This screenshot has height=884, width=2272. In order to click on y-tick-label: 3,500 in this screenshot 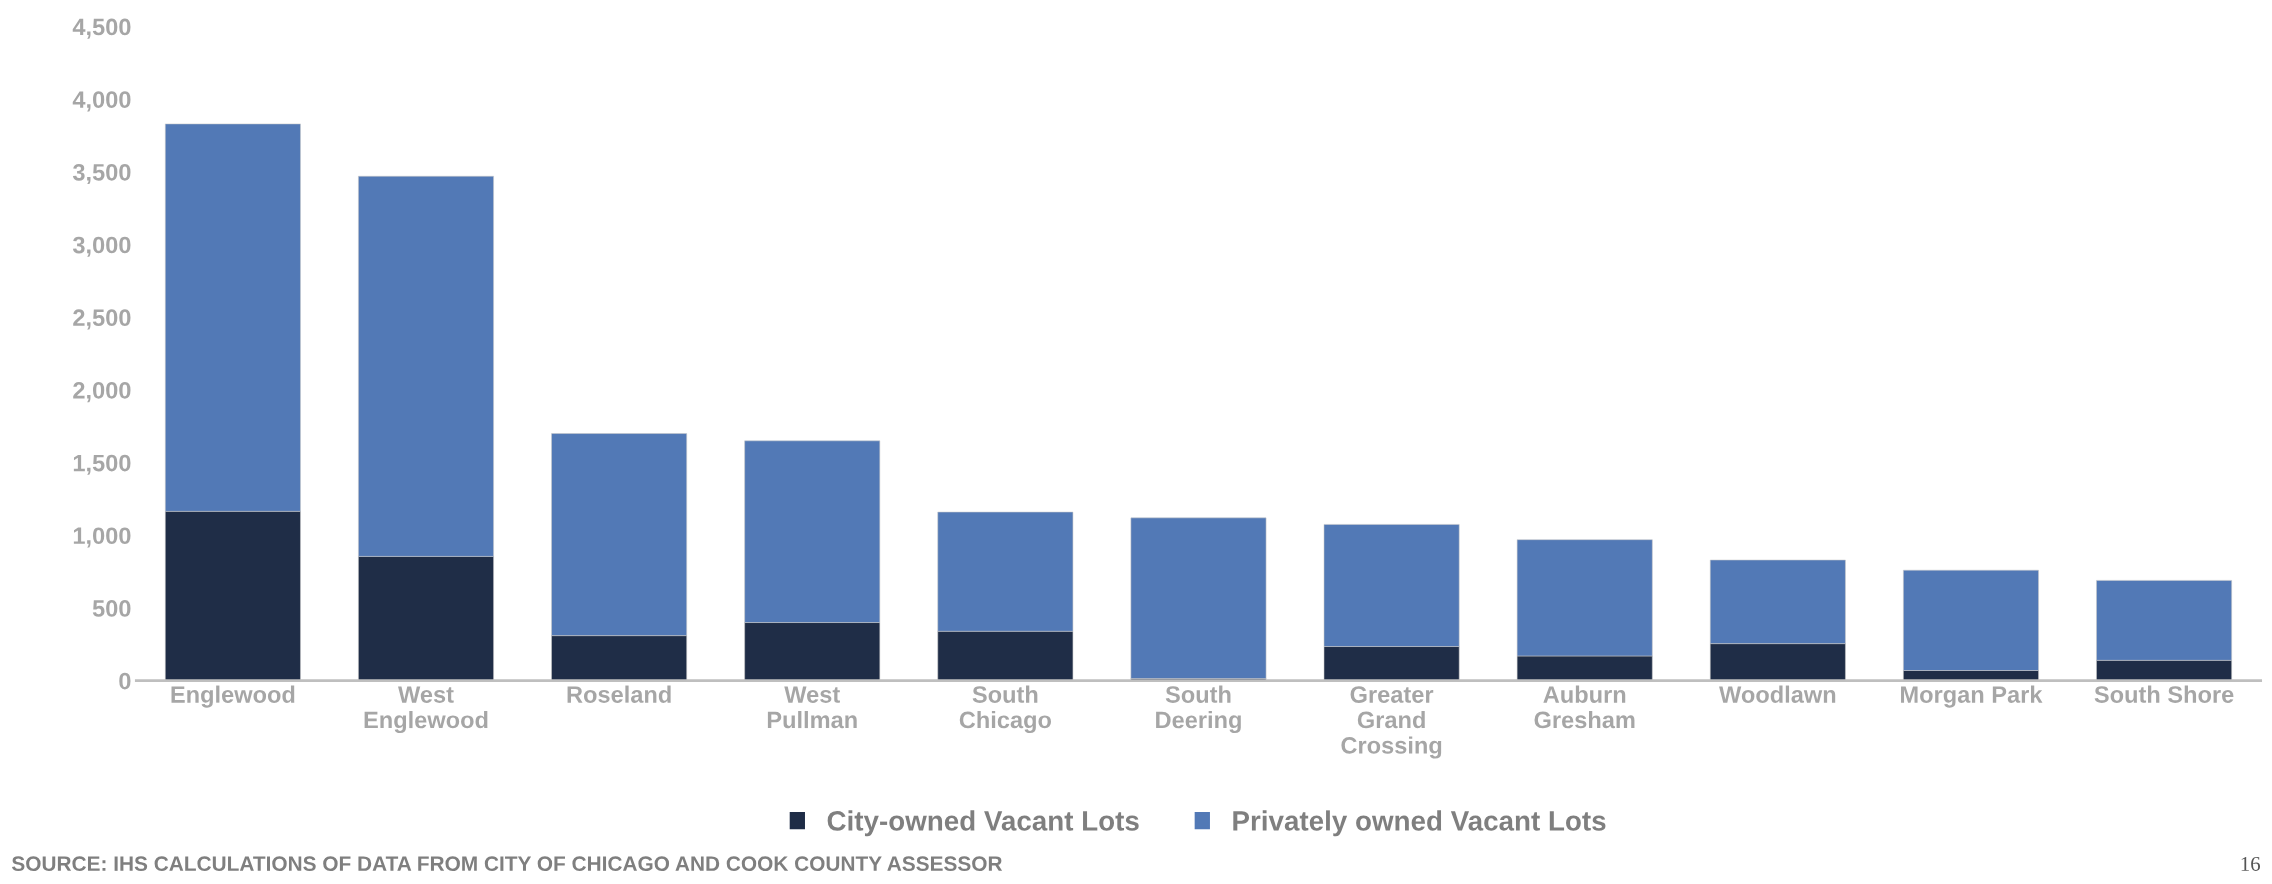, I will do `click(101, 174)`.